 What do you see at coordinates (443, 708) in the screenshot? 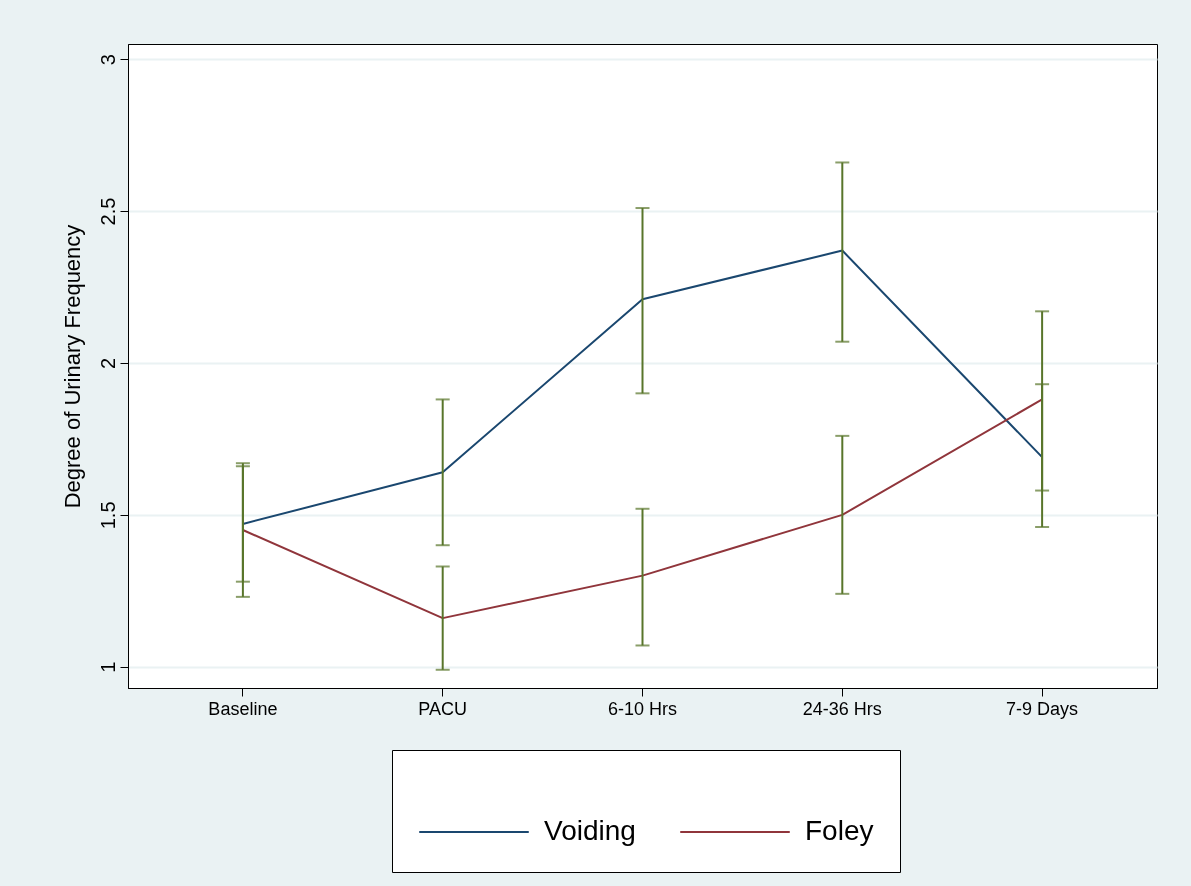
I see `x-tick-label: PACU` at bounding box center [443, 708].